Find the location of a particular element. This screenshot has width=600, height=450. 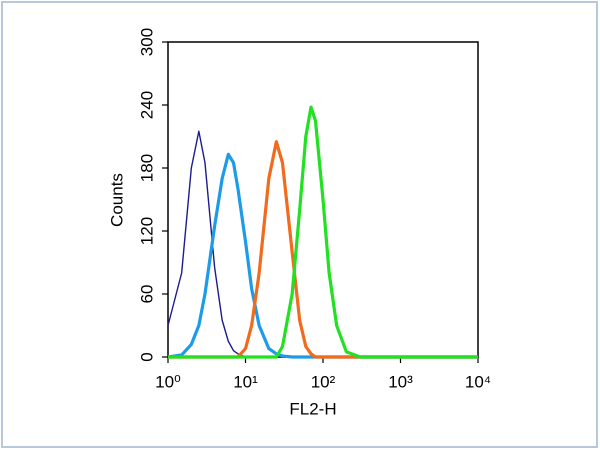

x-tick-label: 10⁴ is located at coordinates (478, 381).